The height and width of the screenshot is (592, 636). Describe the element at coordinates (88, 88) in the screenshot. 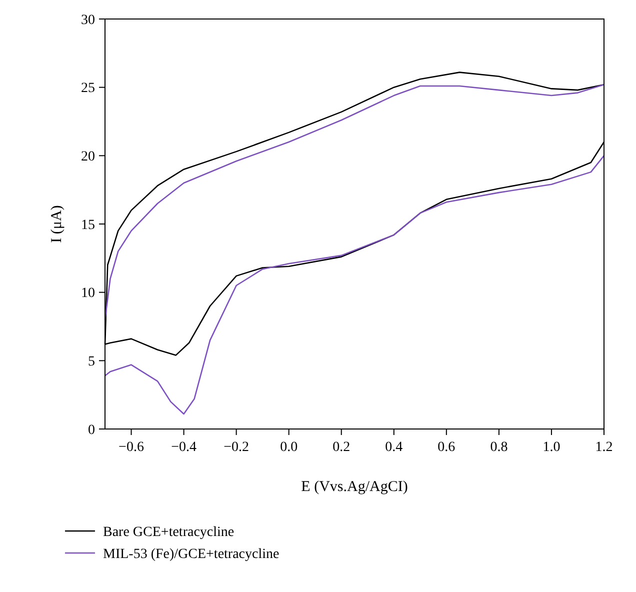

I see `y-tick-label: 25` at that location.